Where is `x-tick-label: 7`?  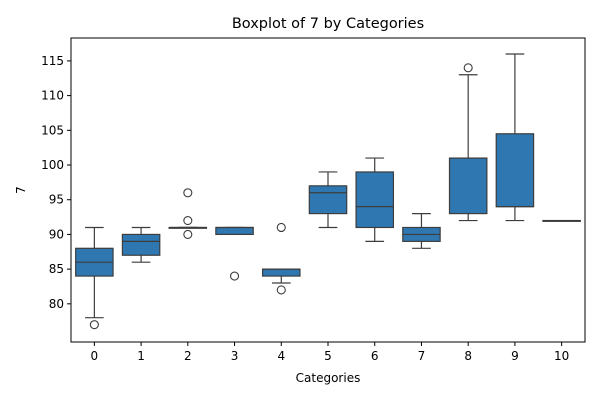 x-tick-label: 7 is located at coordinates (422, 356).